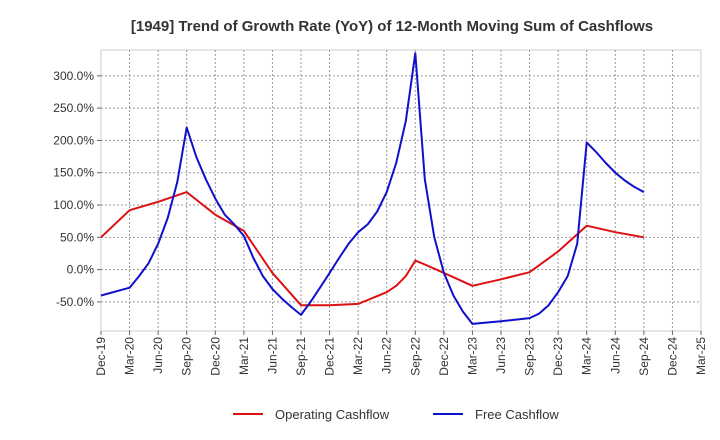  I want to click on x-tick-label: Sep-24, so click(644, 356).